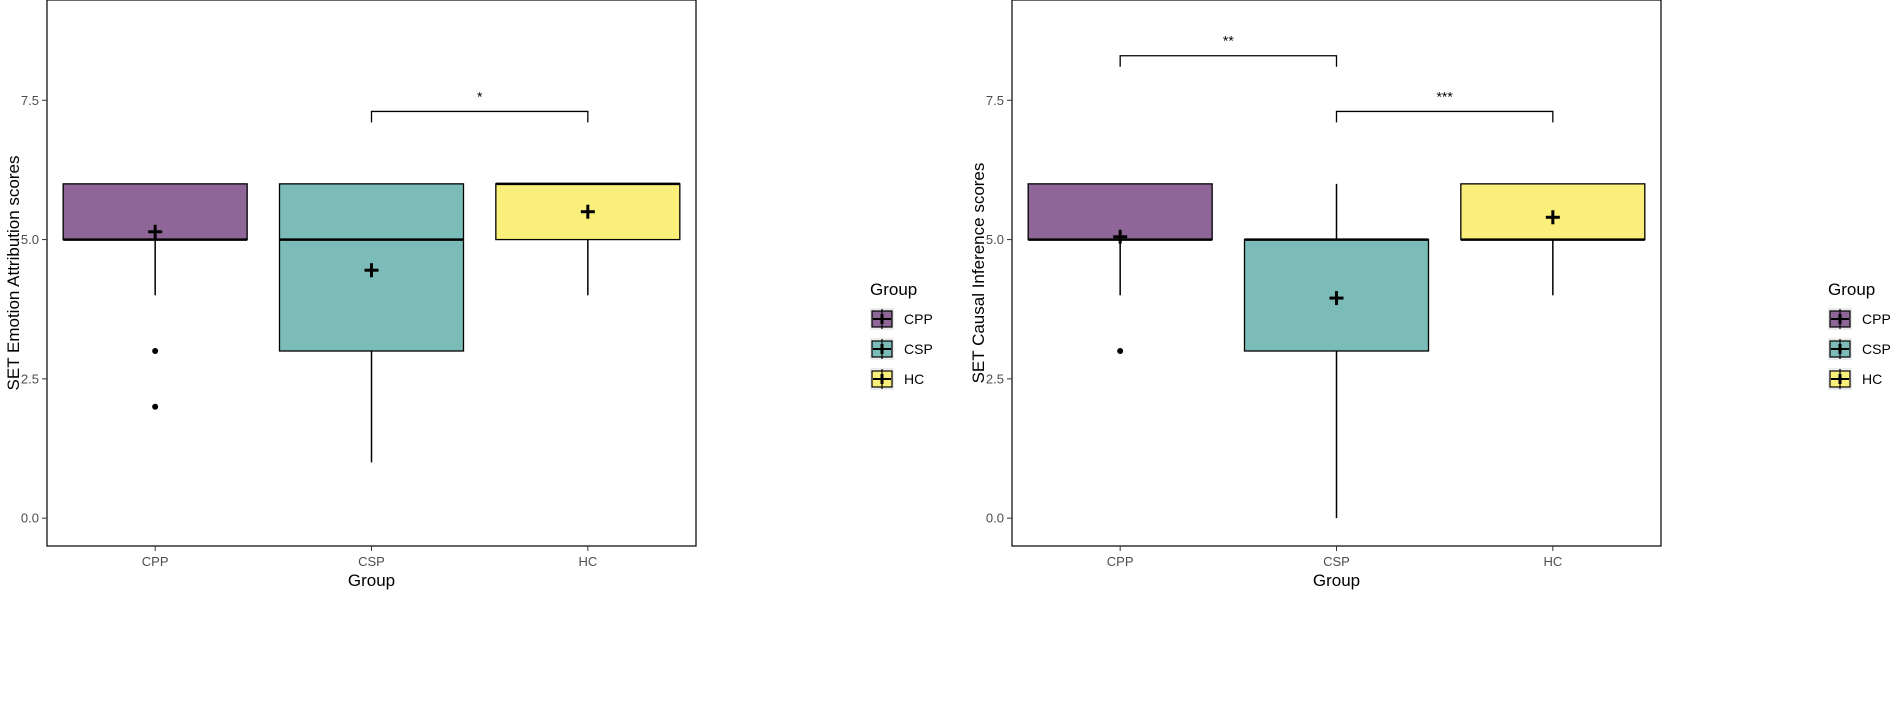  I want to click on significance-label: *, so click(480, 96).